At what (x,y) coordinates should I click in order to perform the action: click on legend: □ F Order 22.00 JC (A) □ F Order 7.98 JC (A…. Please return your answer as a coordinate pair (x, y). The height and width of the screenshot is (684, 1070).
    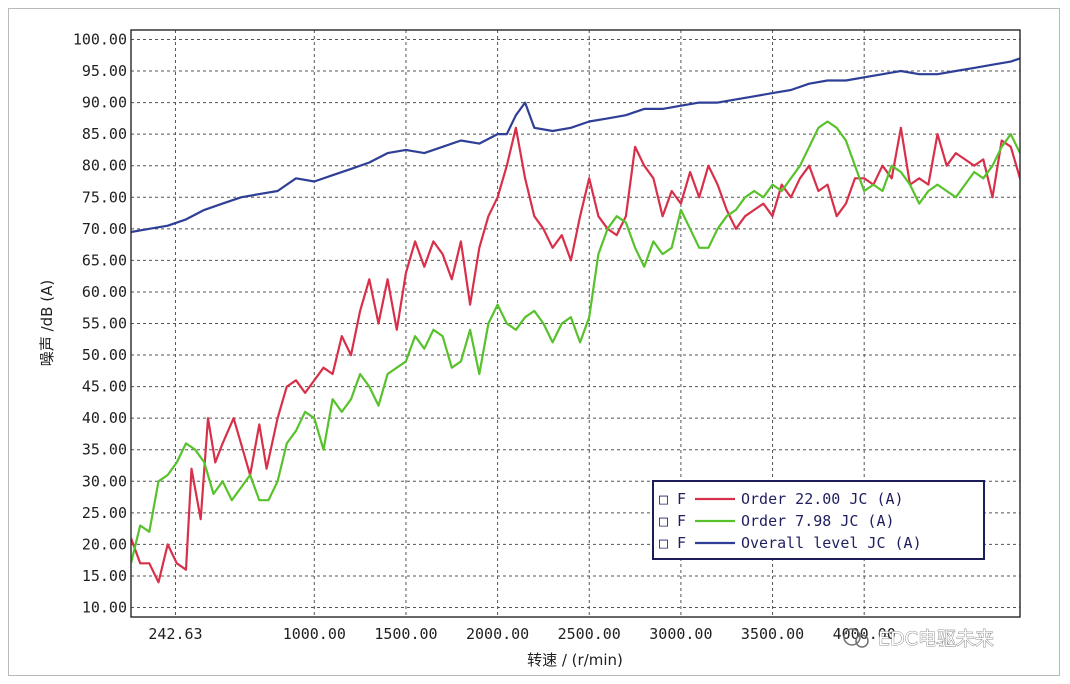
    Looking at the image, I should click on (818, 520).